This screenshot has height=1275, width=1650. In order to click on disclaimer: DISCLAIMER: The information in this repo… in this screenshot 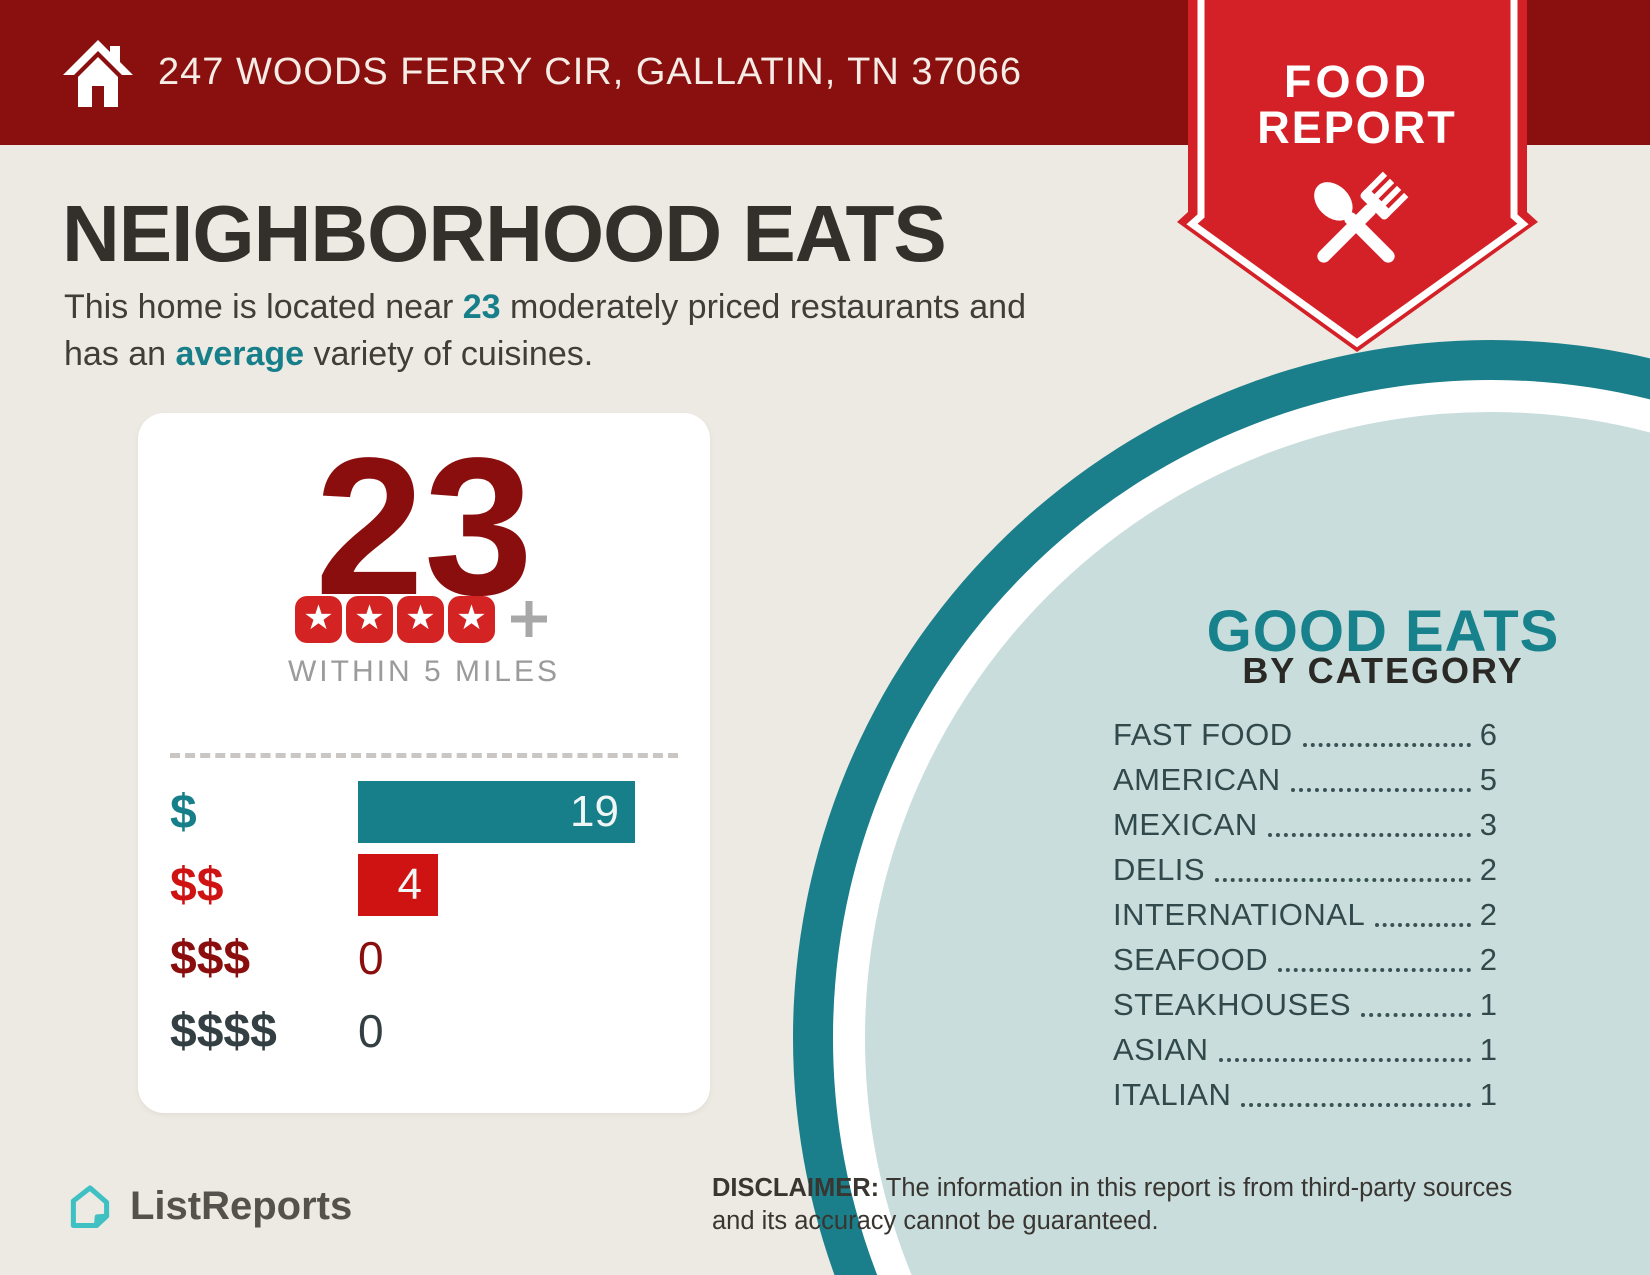, I will do `click(1116, 1204)`.